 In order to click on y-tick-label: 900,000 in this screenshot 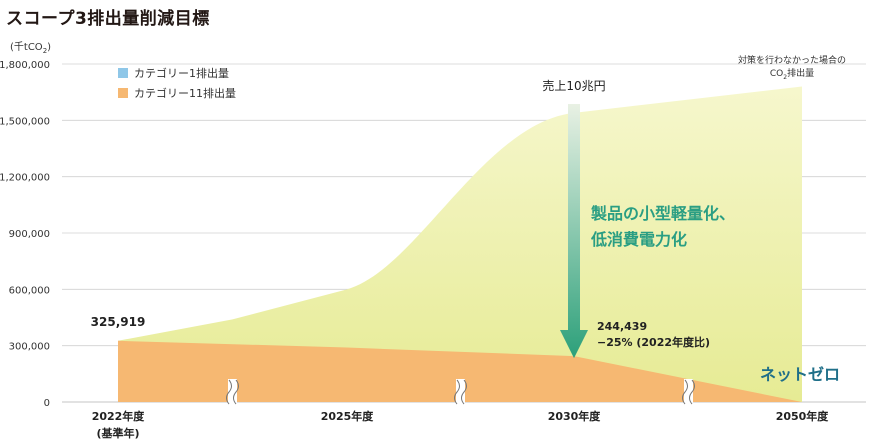, I will do `click(29, 234)`.